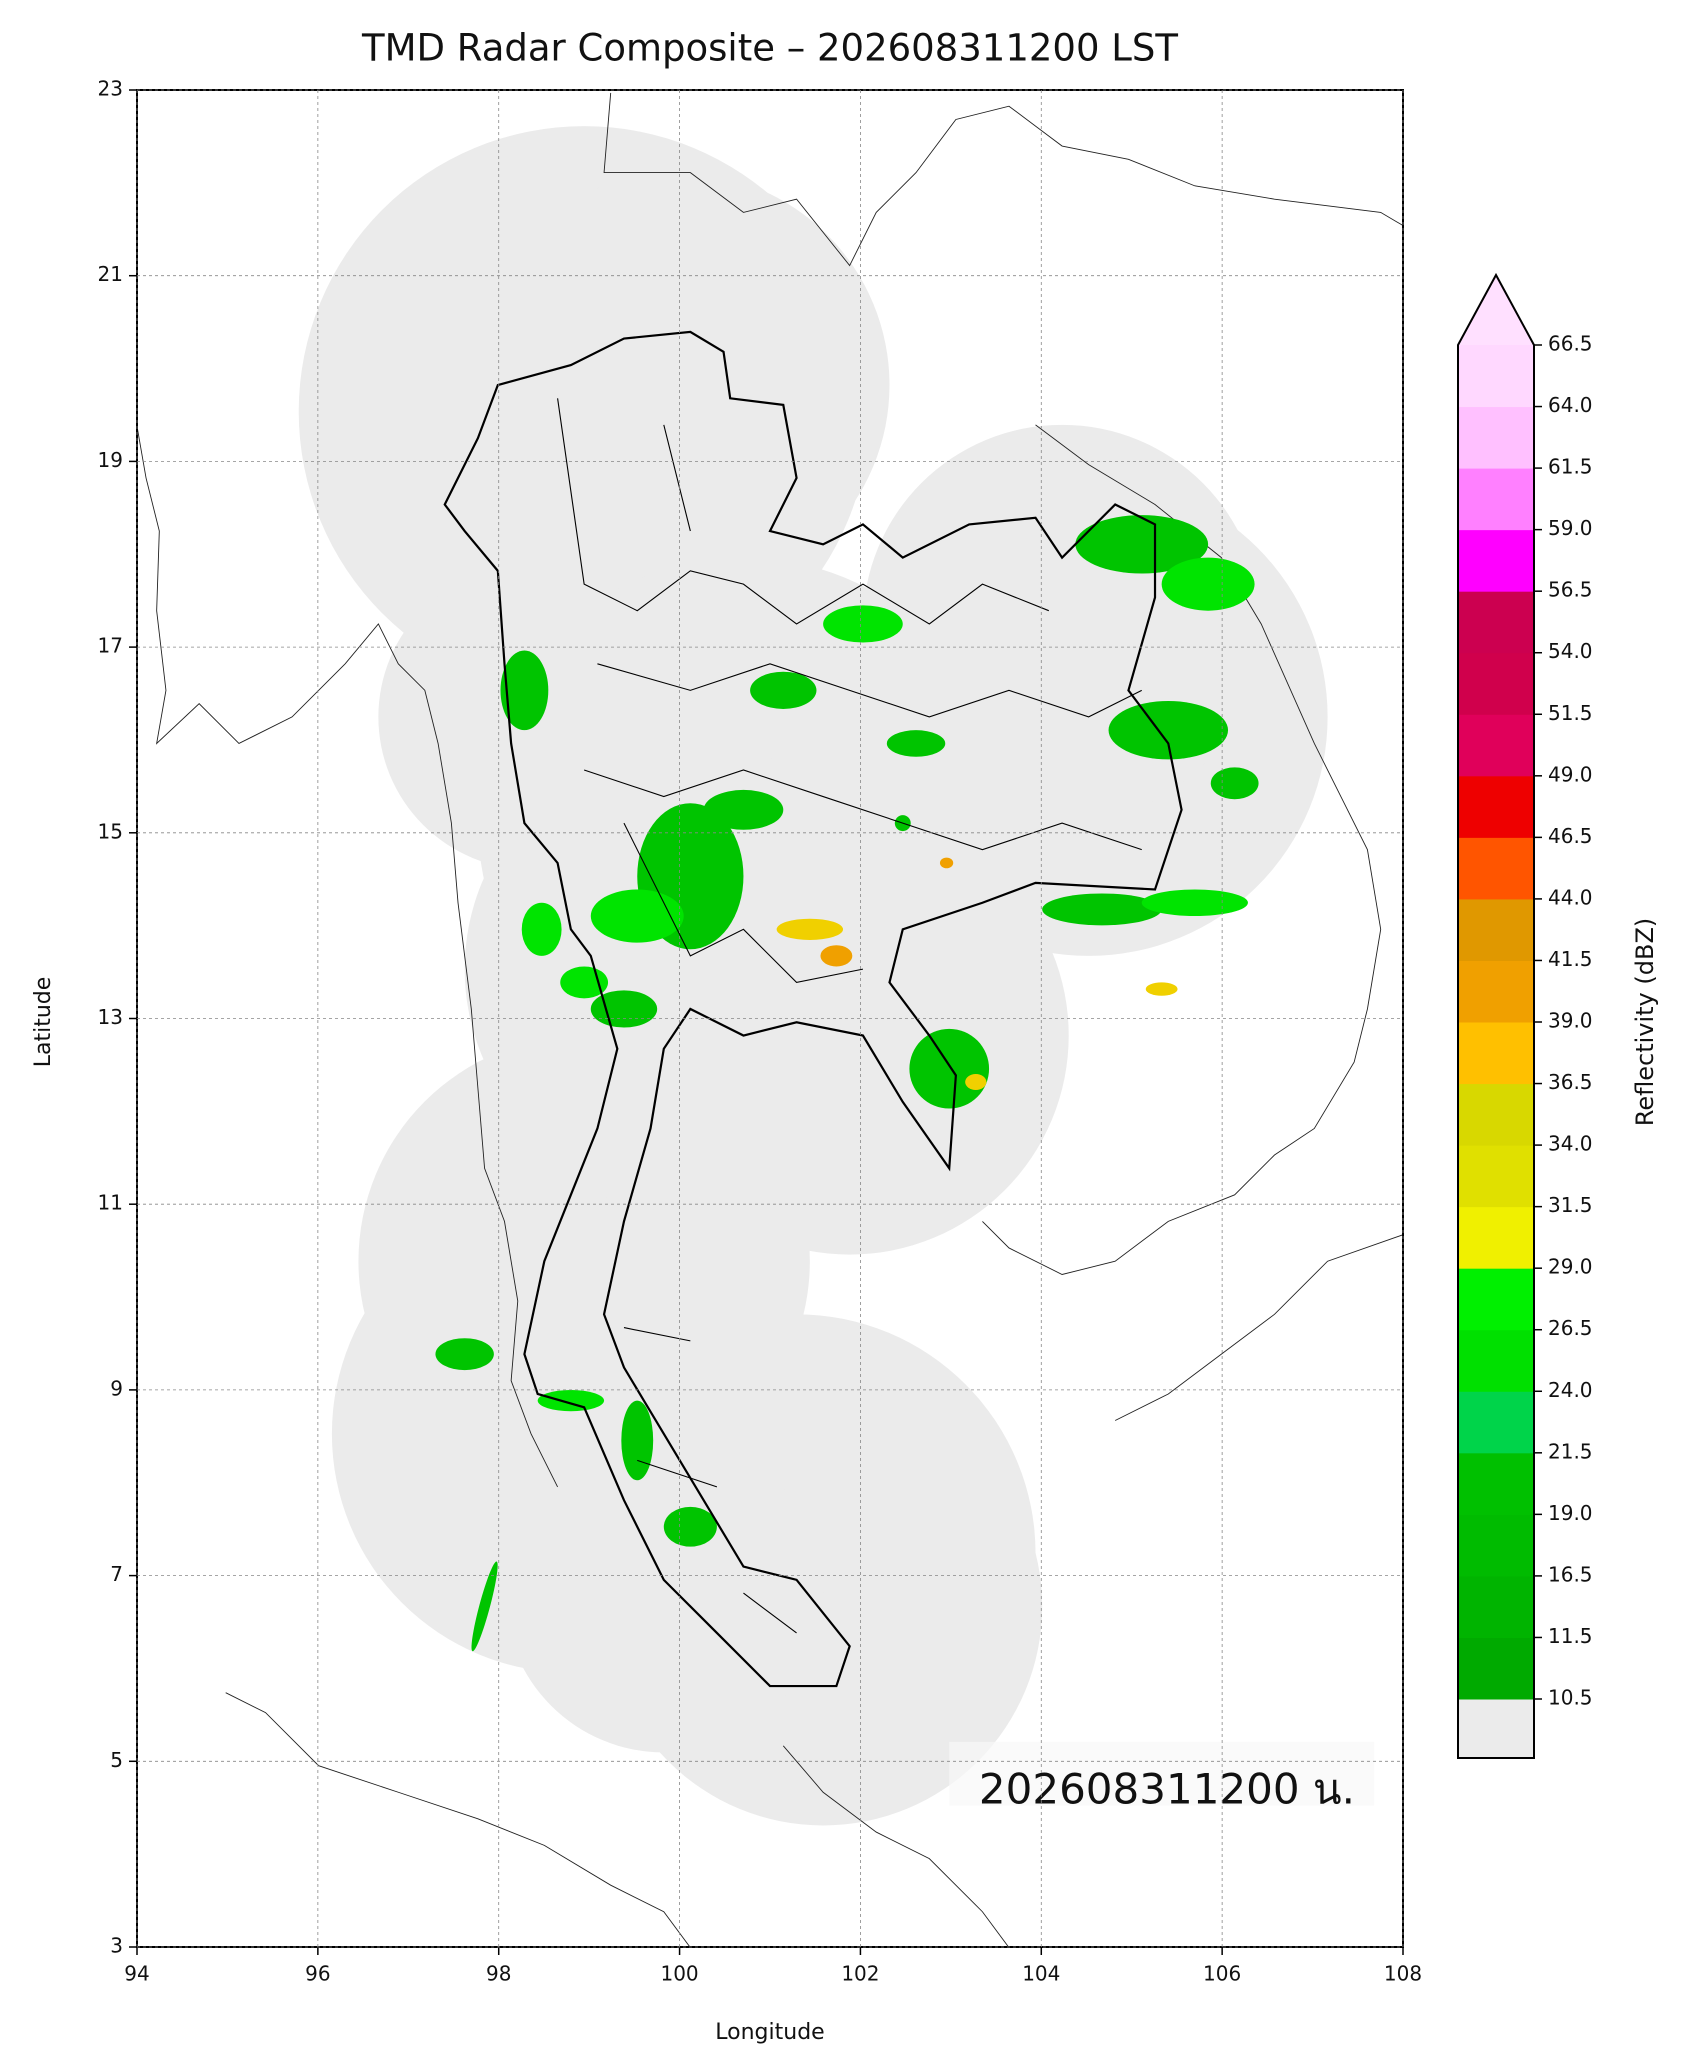 The width and height of the screenshot is (1686, 2070). Describe the element at coordinates (110, 274) in the screenshot. I see `y-tick-label: 21` at that location.